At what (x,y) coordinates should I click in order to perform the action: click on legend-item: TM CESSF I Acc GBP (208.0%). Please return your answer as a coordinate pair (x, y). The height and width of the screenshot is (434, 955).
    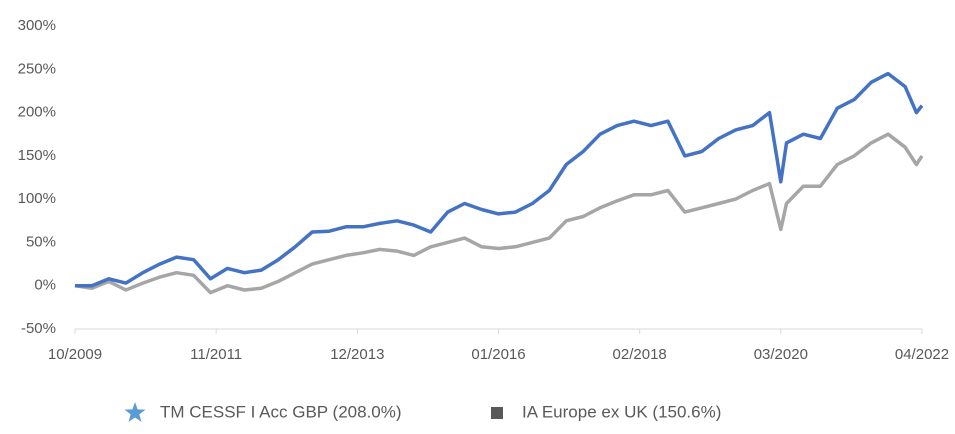
    Looking at the image, I should click on (263, 412).